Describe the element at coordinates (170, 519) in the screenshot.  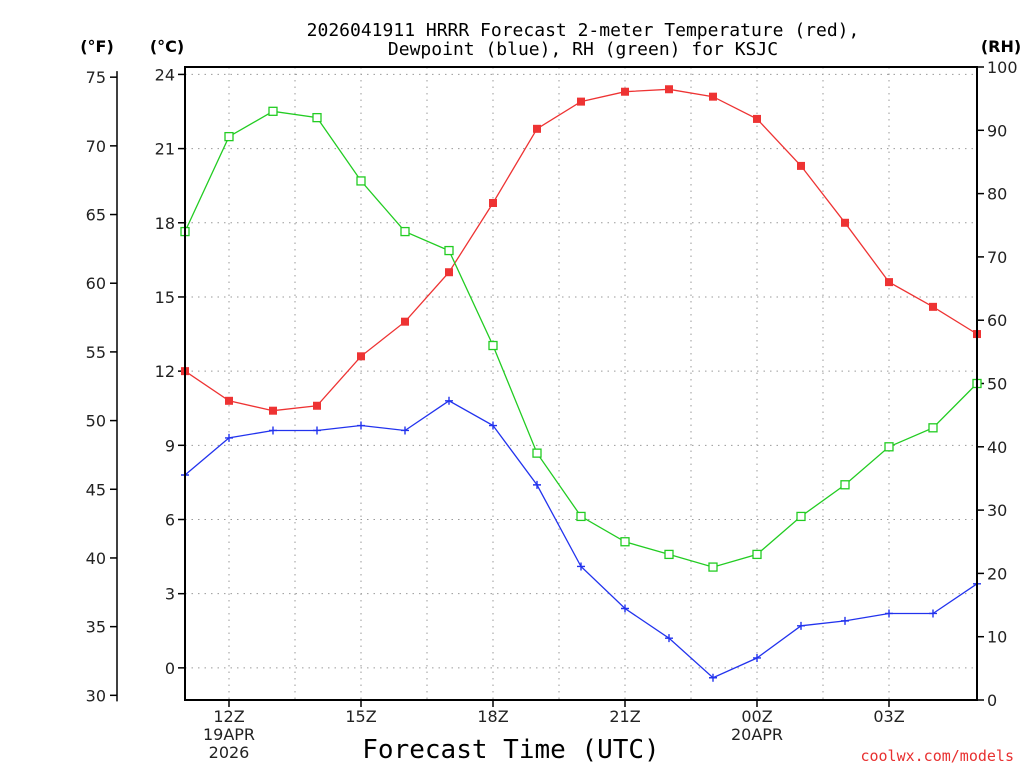
I see `celsius-tick-label: 6` at that location.